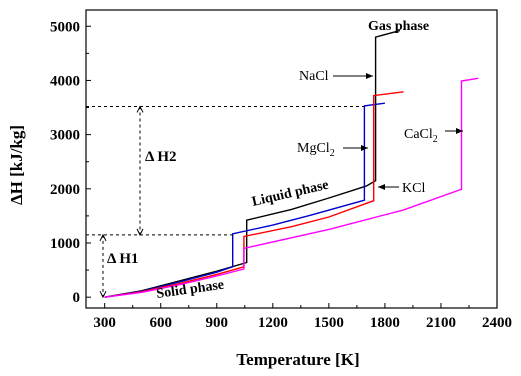 Image resolution: width=521 pixels, height=376 pixels. Describe the element at coordinates (413, 188) in the screenshot. I see `kcl-label: KCl` at that location.